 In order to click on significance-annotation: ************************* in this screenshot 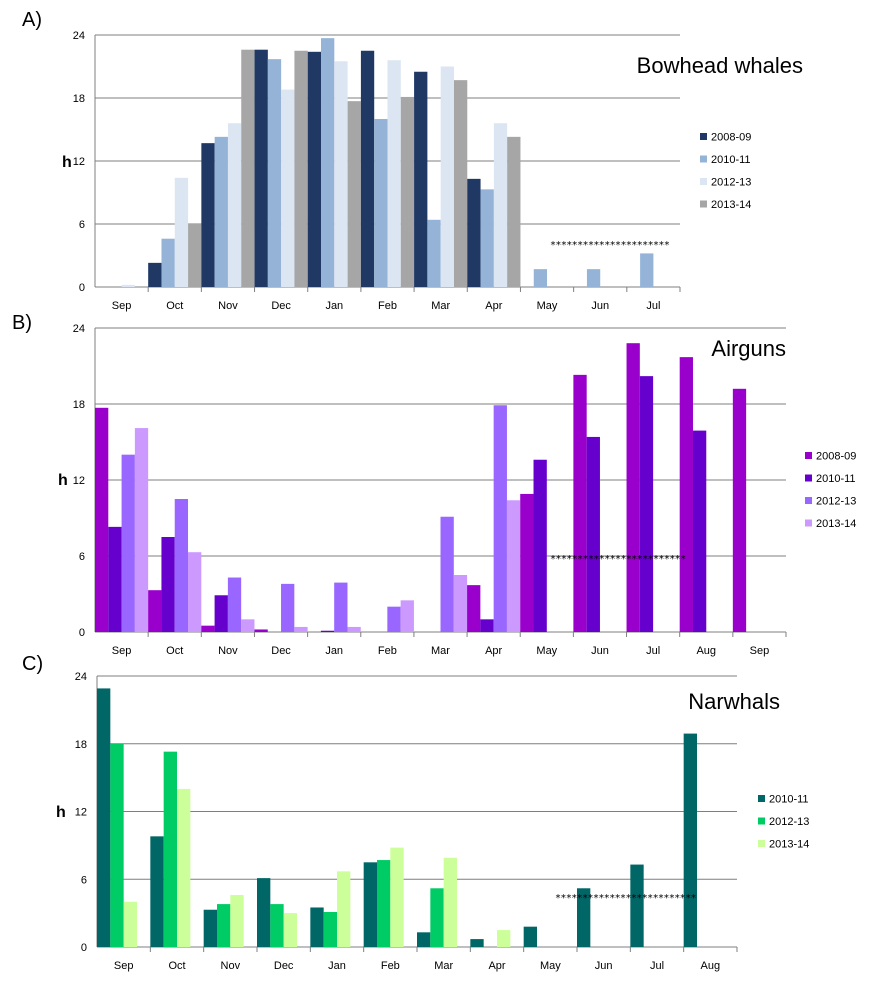, I will do `click(618, 559)`.